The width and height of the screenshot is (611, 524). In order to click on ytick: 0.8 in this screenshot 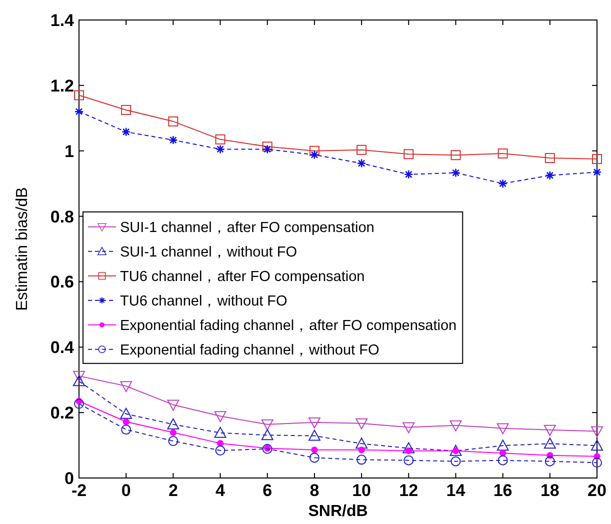, I will do `click(62, 216)`.